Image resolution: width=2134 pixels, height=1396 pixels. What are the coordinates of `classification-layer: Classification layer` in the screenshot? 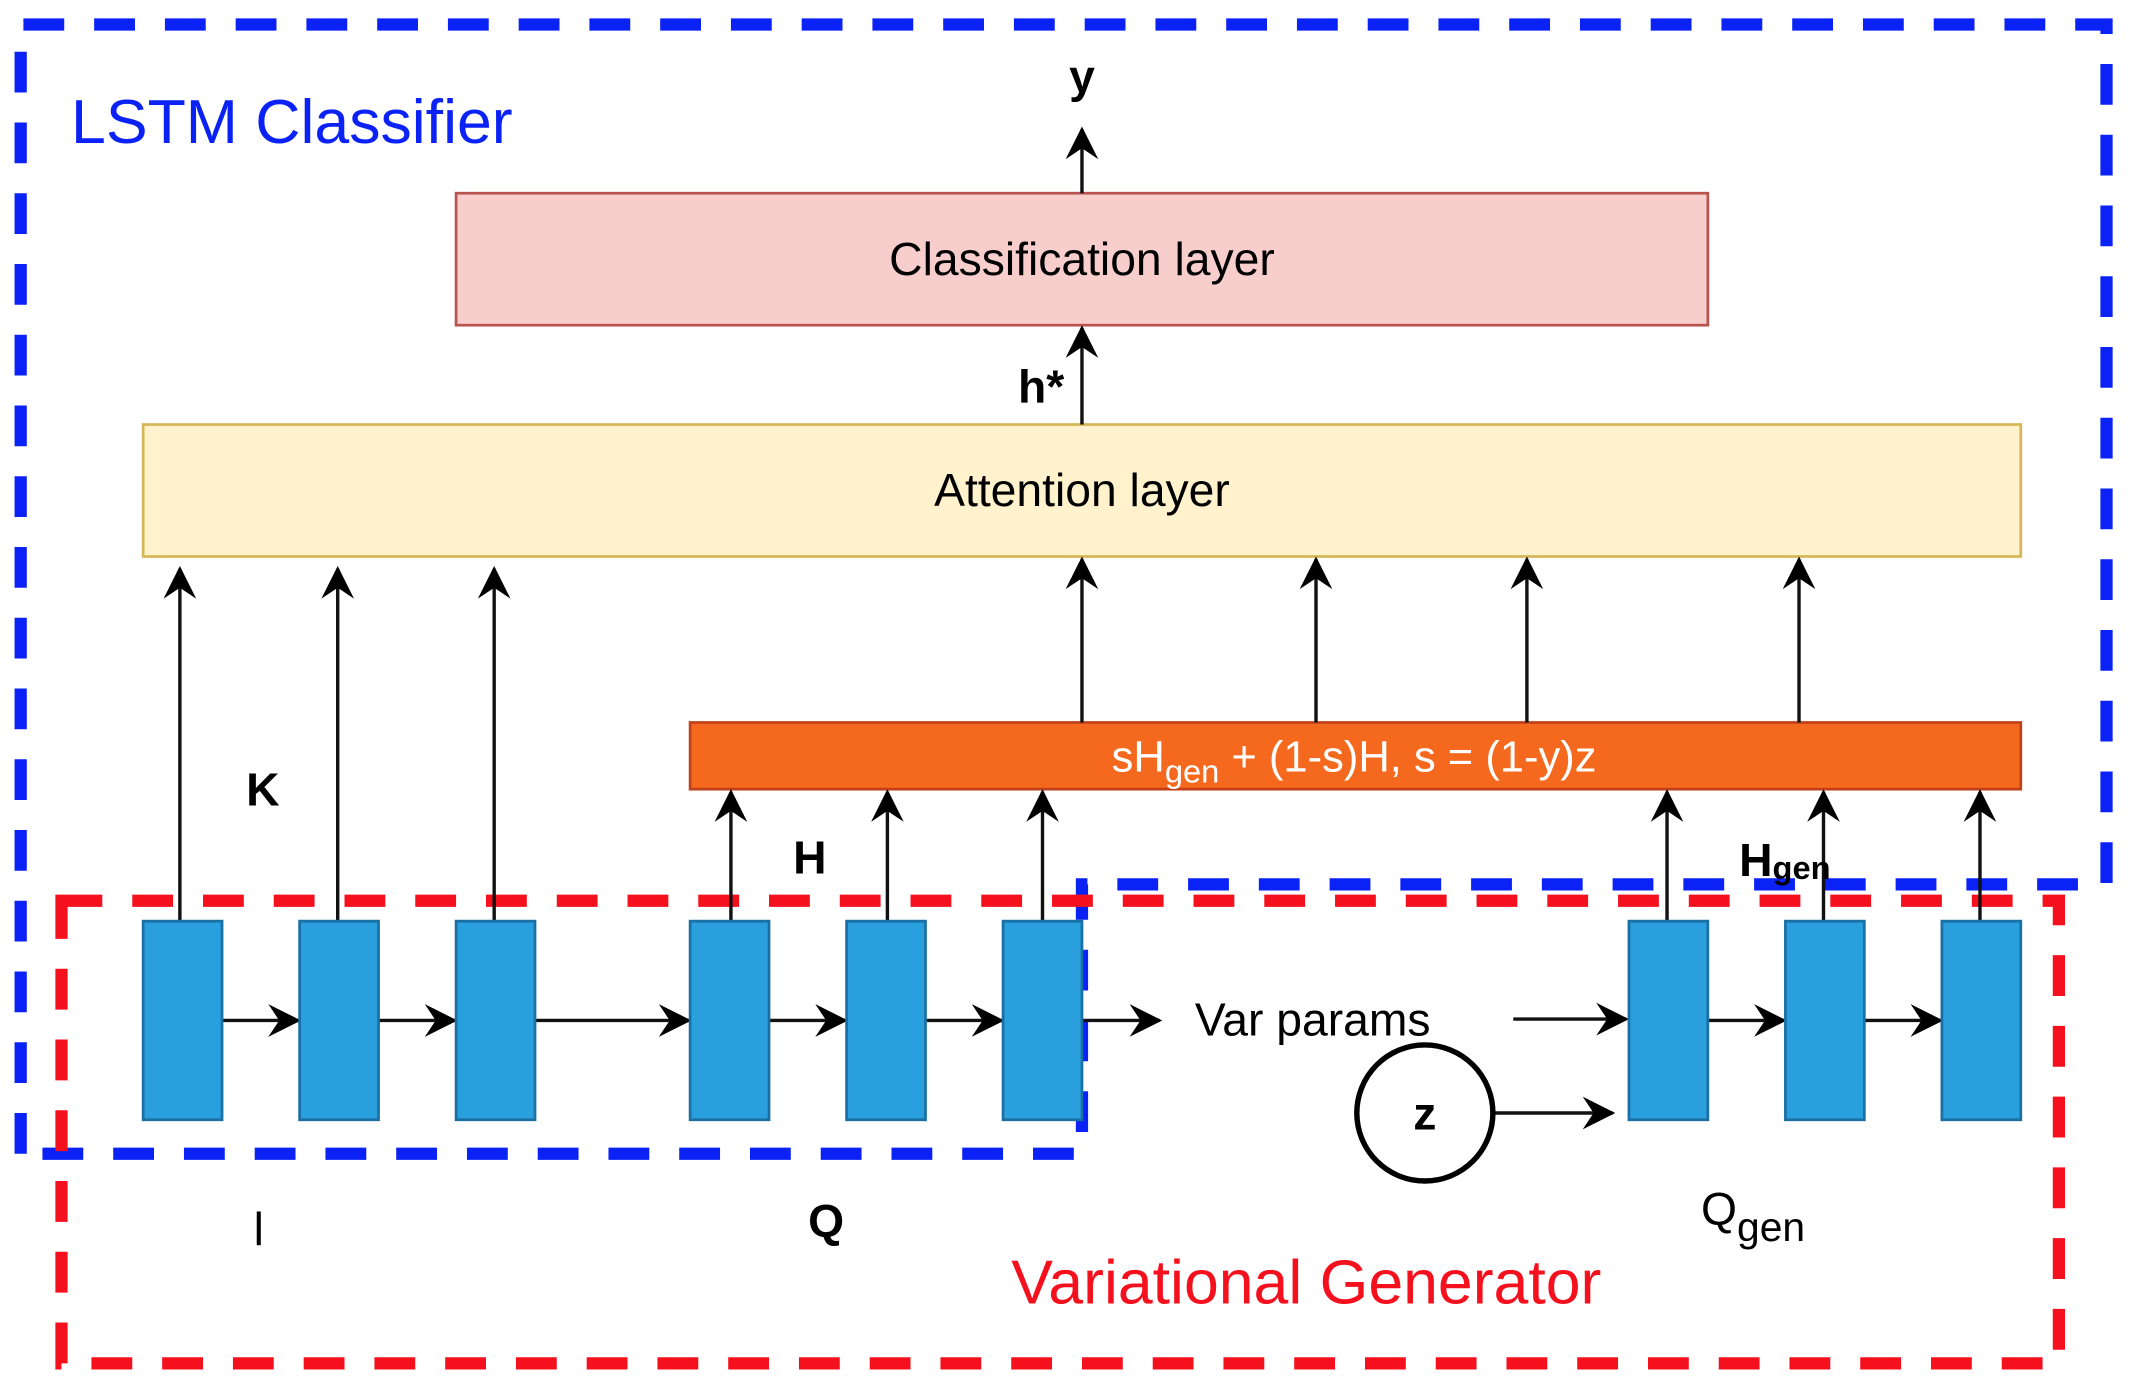 It's located at (1082, 259).